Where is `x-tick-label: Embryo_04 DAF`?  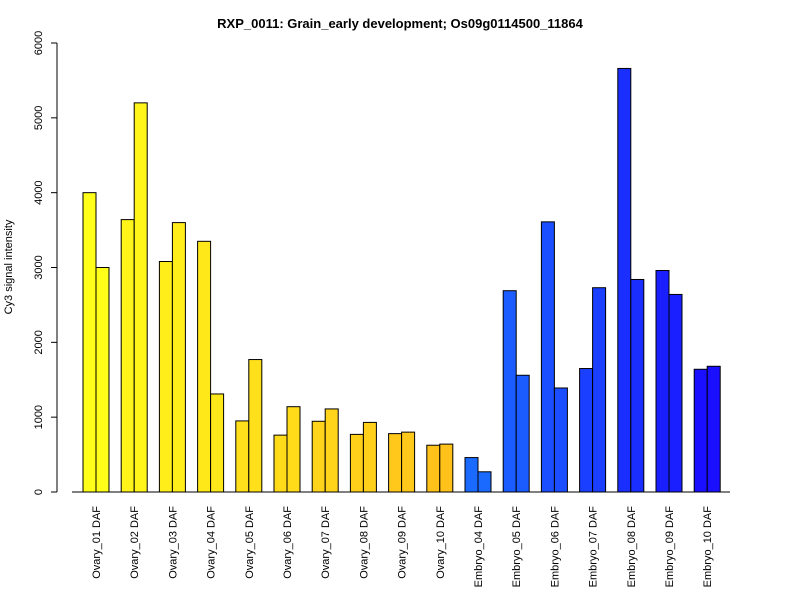 x-tick-label: Embryo_04 DAF is located at coordinates (479, 547).